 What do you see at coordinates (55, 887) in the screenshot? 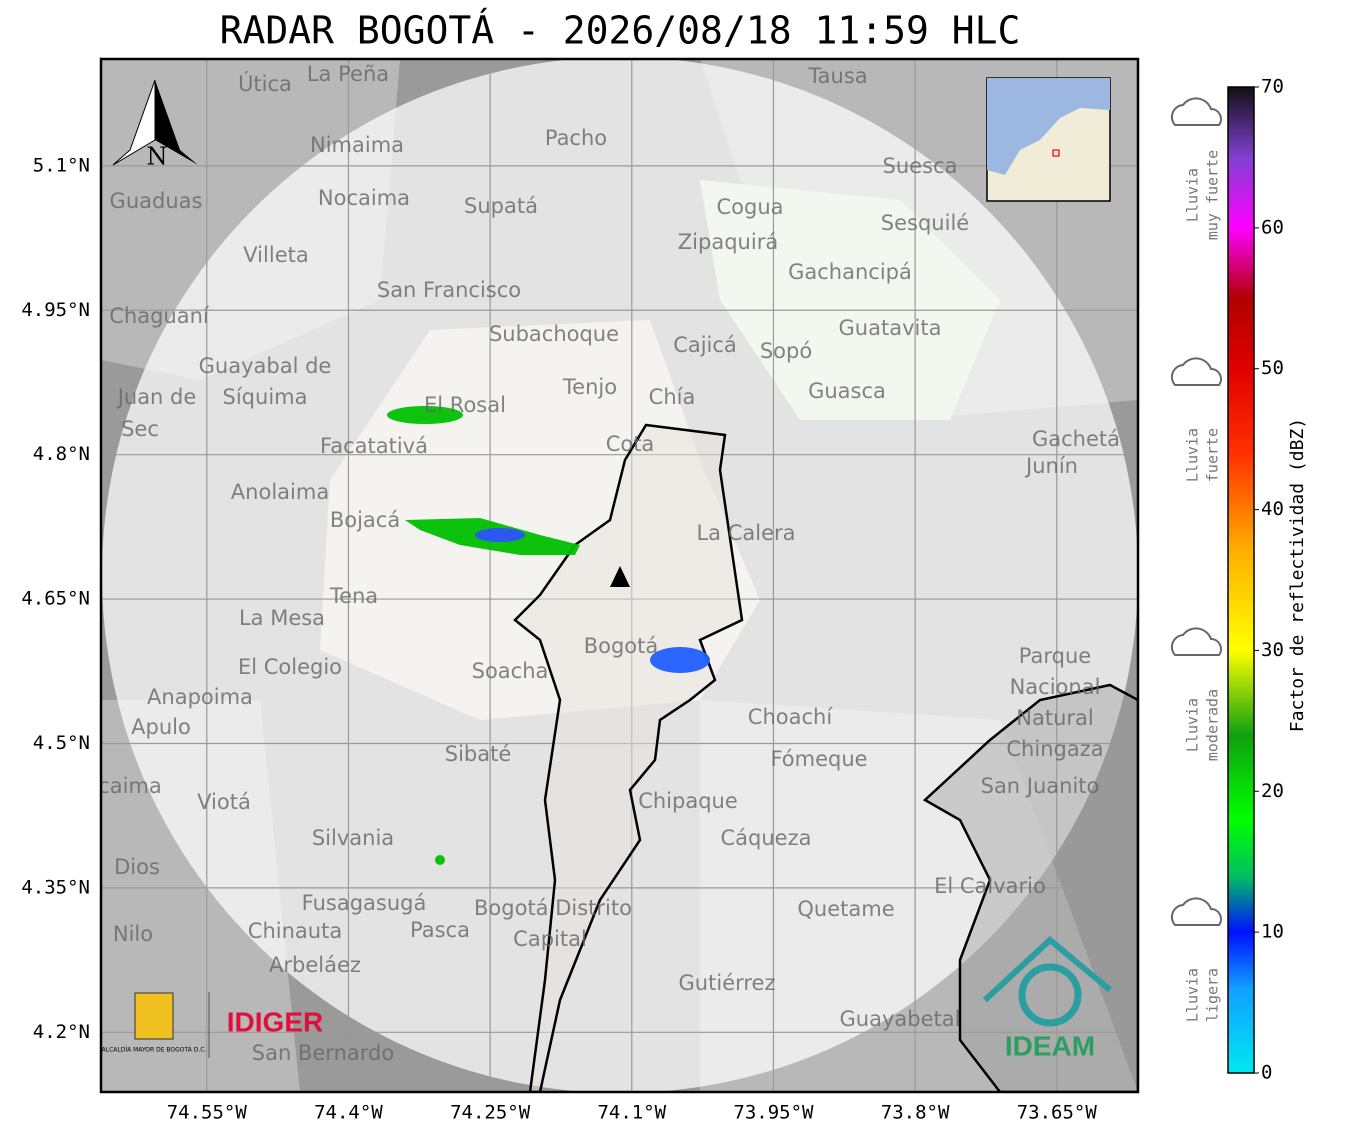
I see `y-tick-label: 4.35°N` at bounding box center [55, 887].